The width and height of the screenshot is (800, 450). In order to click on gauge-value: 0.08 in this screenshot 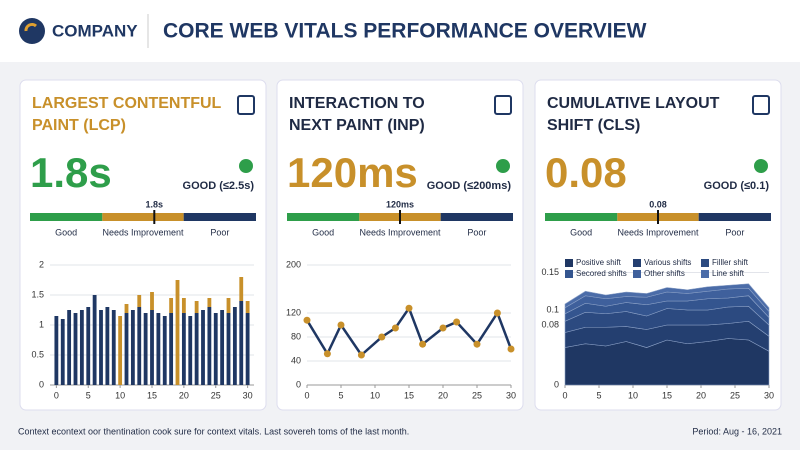, I will do `click(658, 204)`.